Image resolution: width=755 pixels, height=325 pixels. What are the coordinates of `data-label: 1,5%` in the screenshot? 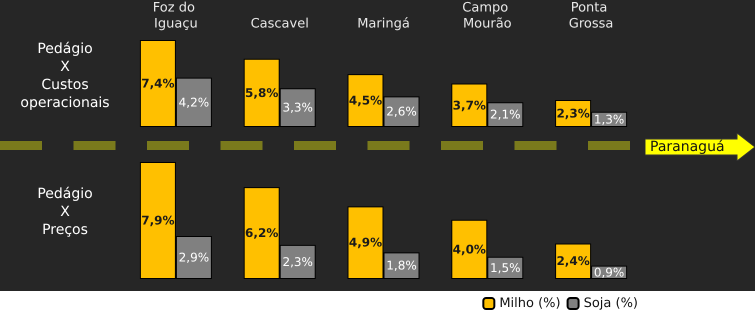 It's located at (505, 267).